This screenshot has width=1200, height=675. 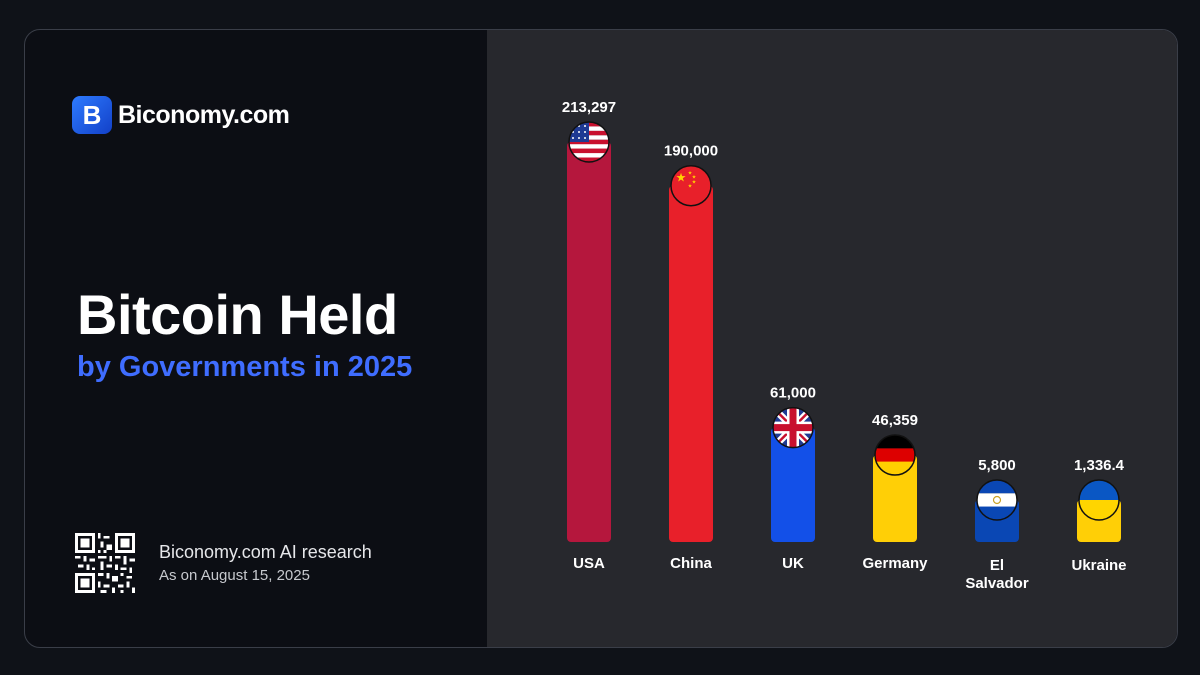 What do you see at coordinates (997, 524) in the screenshot?
I see `bar-group-el-salvador: 5,800 El Salvador` at bounding box center [997, 524].